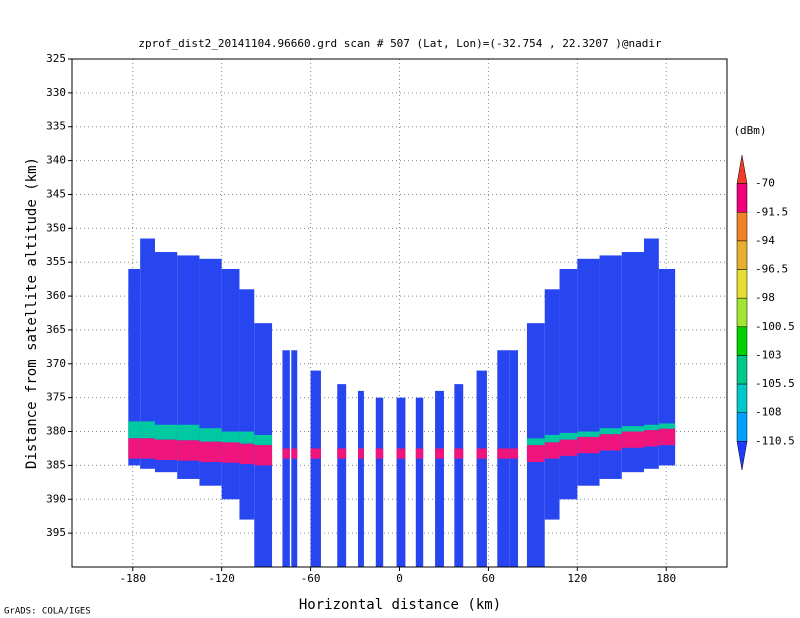  I want to click on colorbar-label: -91.5, so click(771, 211).